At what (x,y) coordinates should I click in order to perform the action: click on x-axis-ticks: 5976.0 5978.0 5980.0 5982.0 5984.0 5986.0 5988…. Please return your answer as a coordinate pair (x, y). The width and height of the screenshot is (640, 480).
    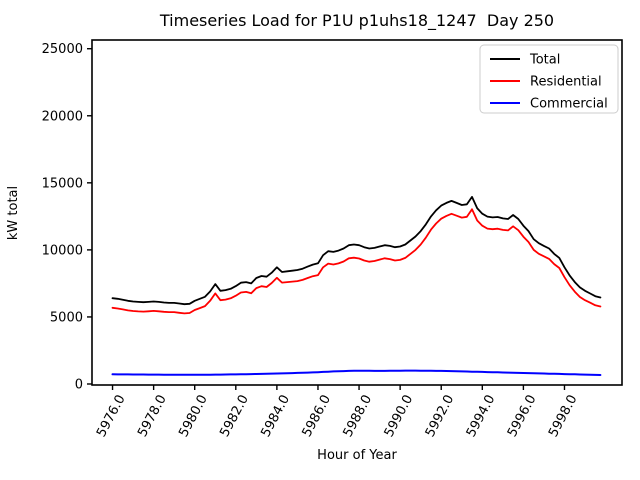
    Looking at the image, I should click on (337, 412).